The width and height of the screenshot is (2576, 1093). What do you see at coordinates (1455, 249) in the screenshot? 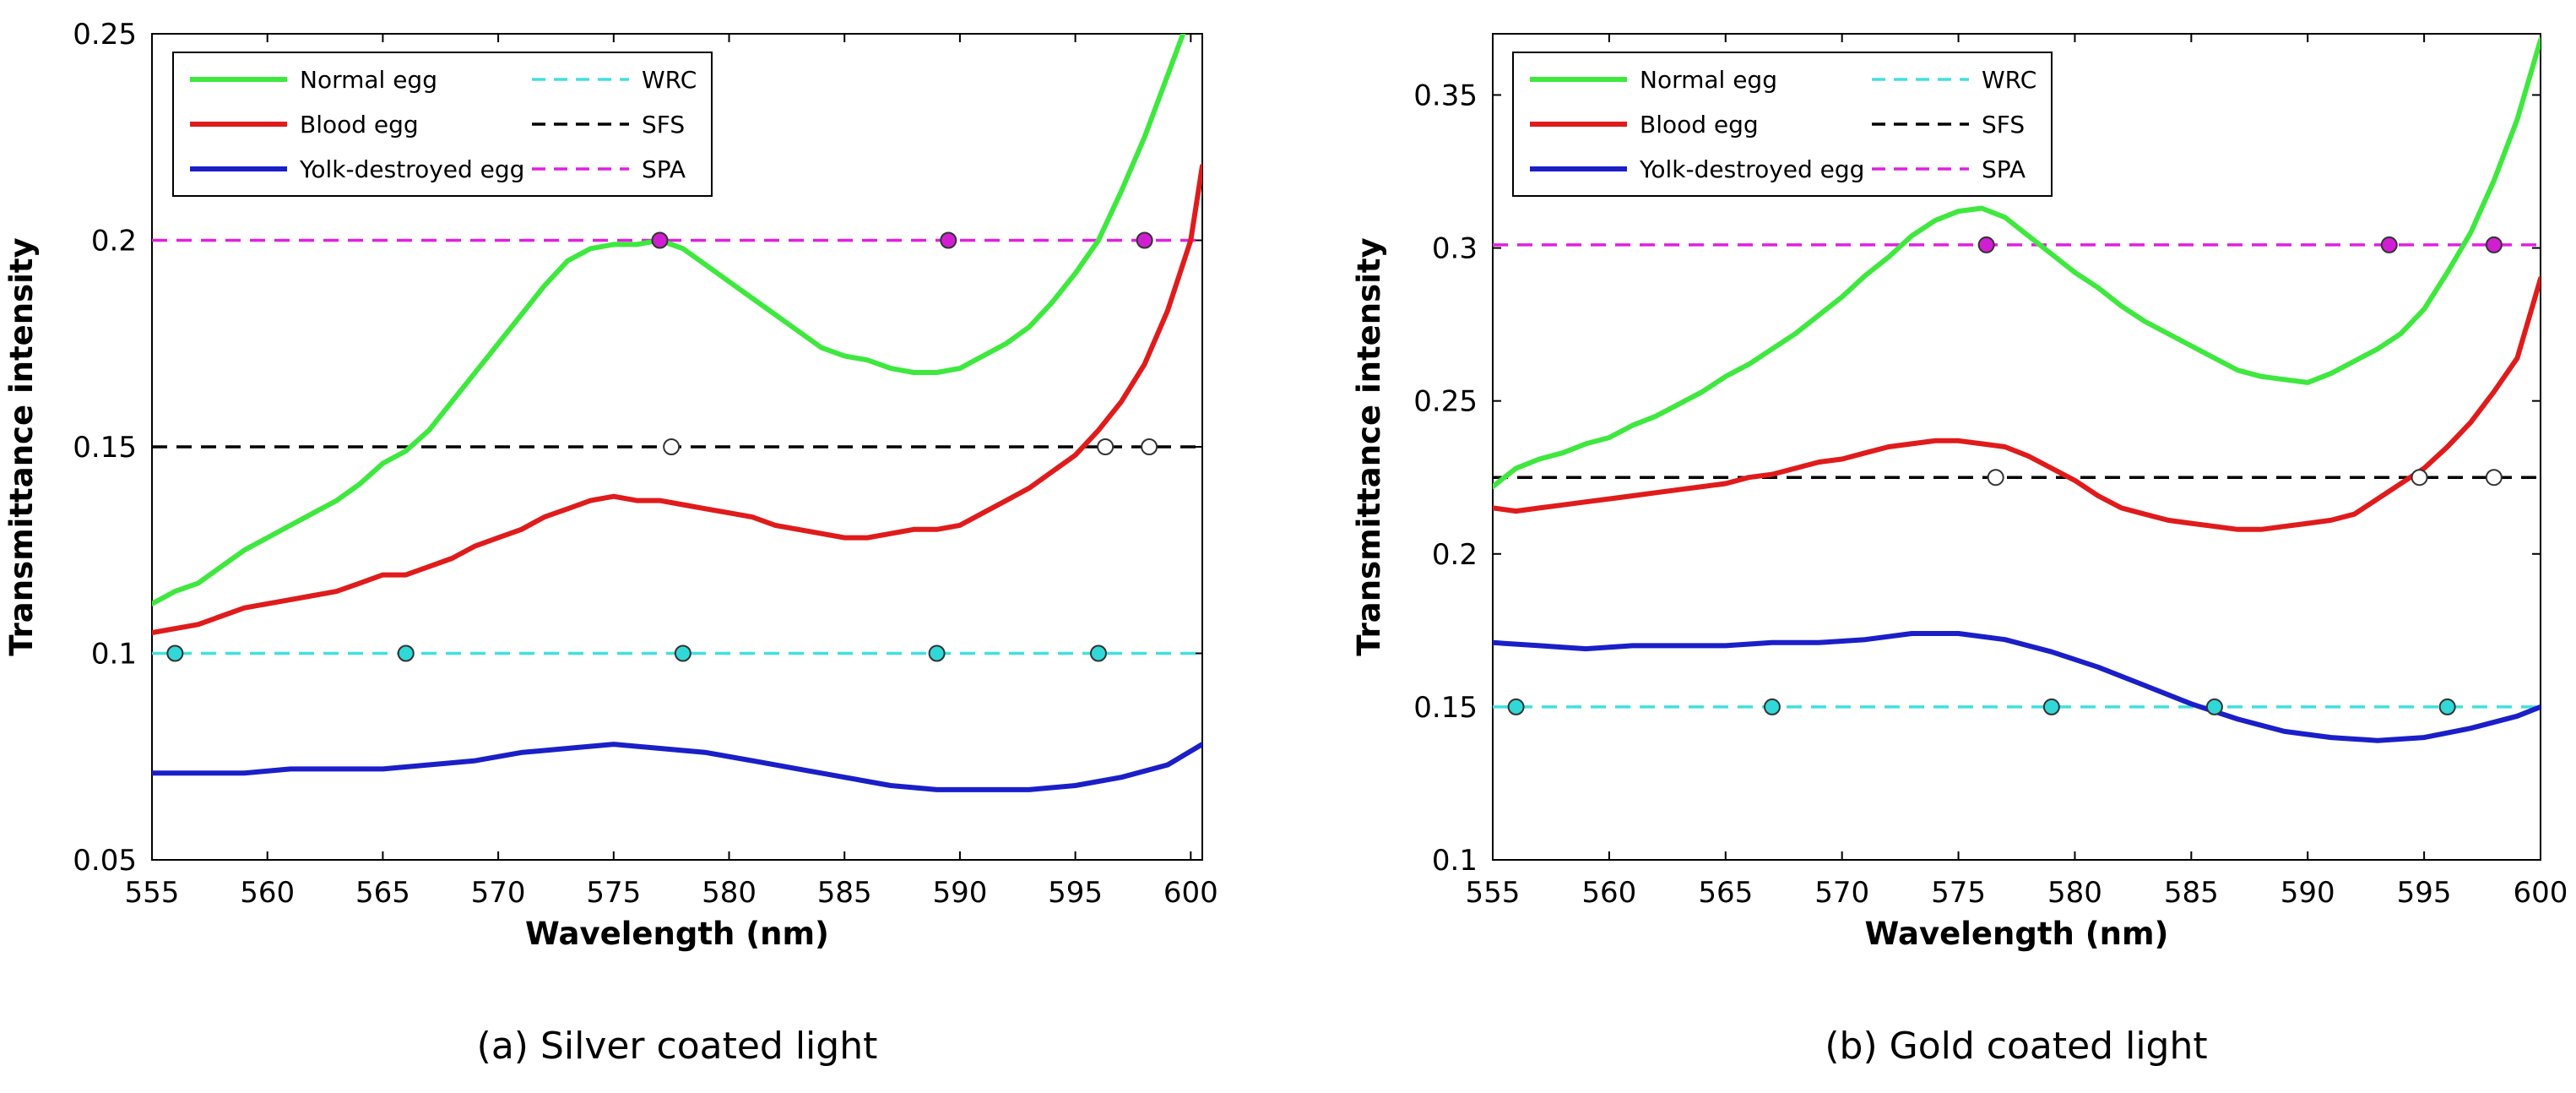
I see `y-tick-label: 0.3` at bounding box center [1455, 249].